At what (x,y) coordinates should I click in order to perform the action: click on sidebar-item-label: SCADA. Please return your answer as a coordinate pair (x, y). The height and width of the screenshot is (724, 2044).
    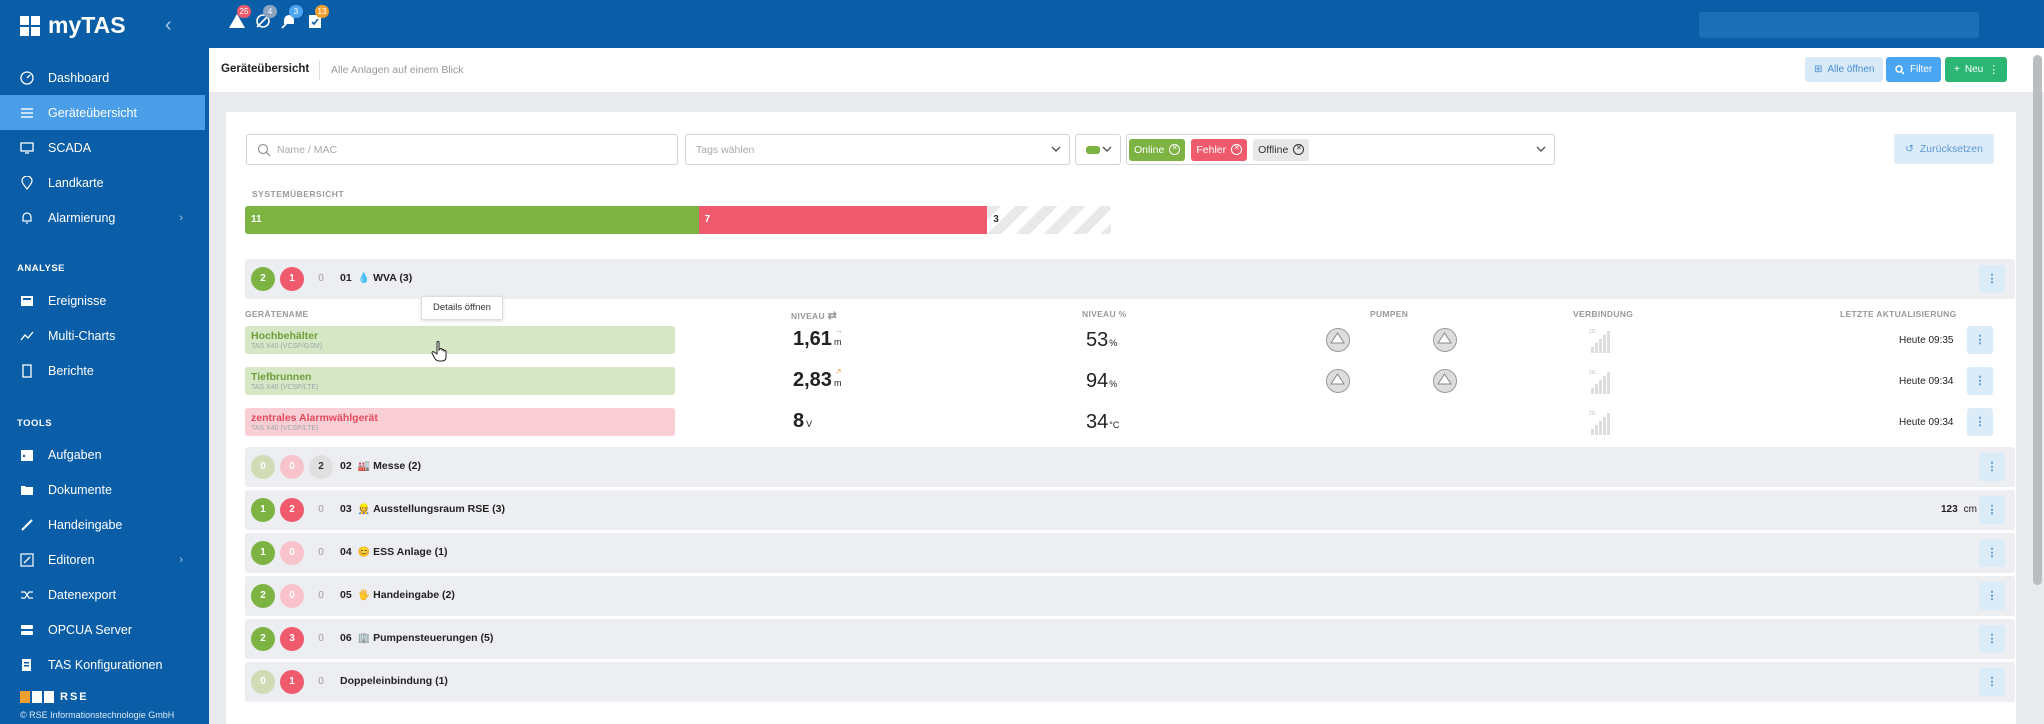
    Looking at the image, I should click on (70, 147).